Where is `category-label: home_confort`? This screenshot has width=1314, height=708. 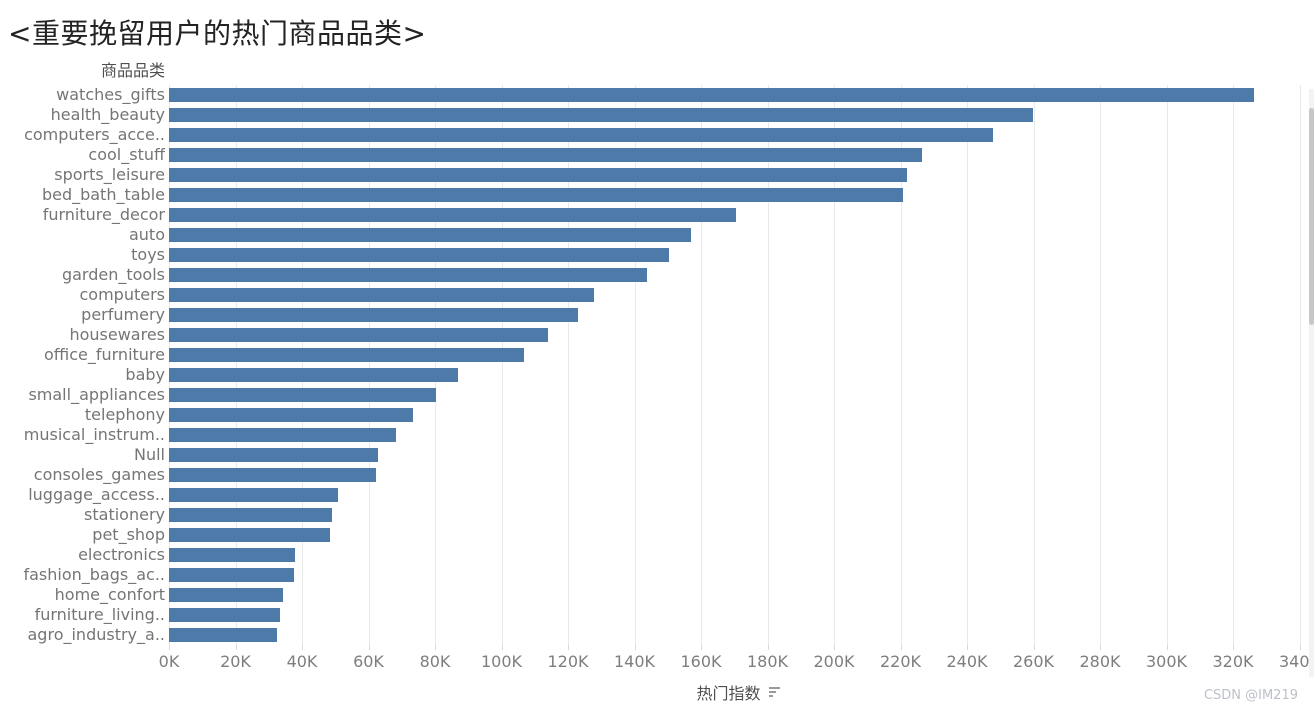
category-label: home_confort is located at coordinates (109, 594).